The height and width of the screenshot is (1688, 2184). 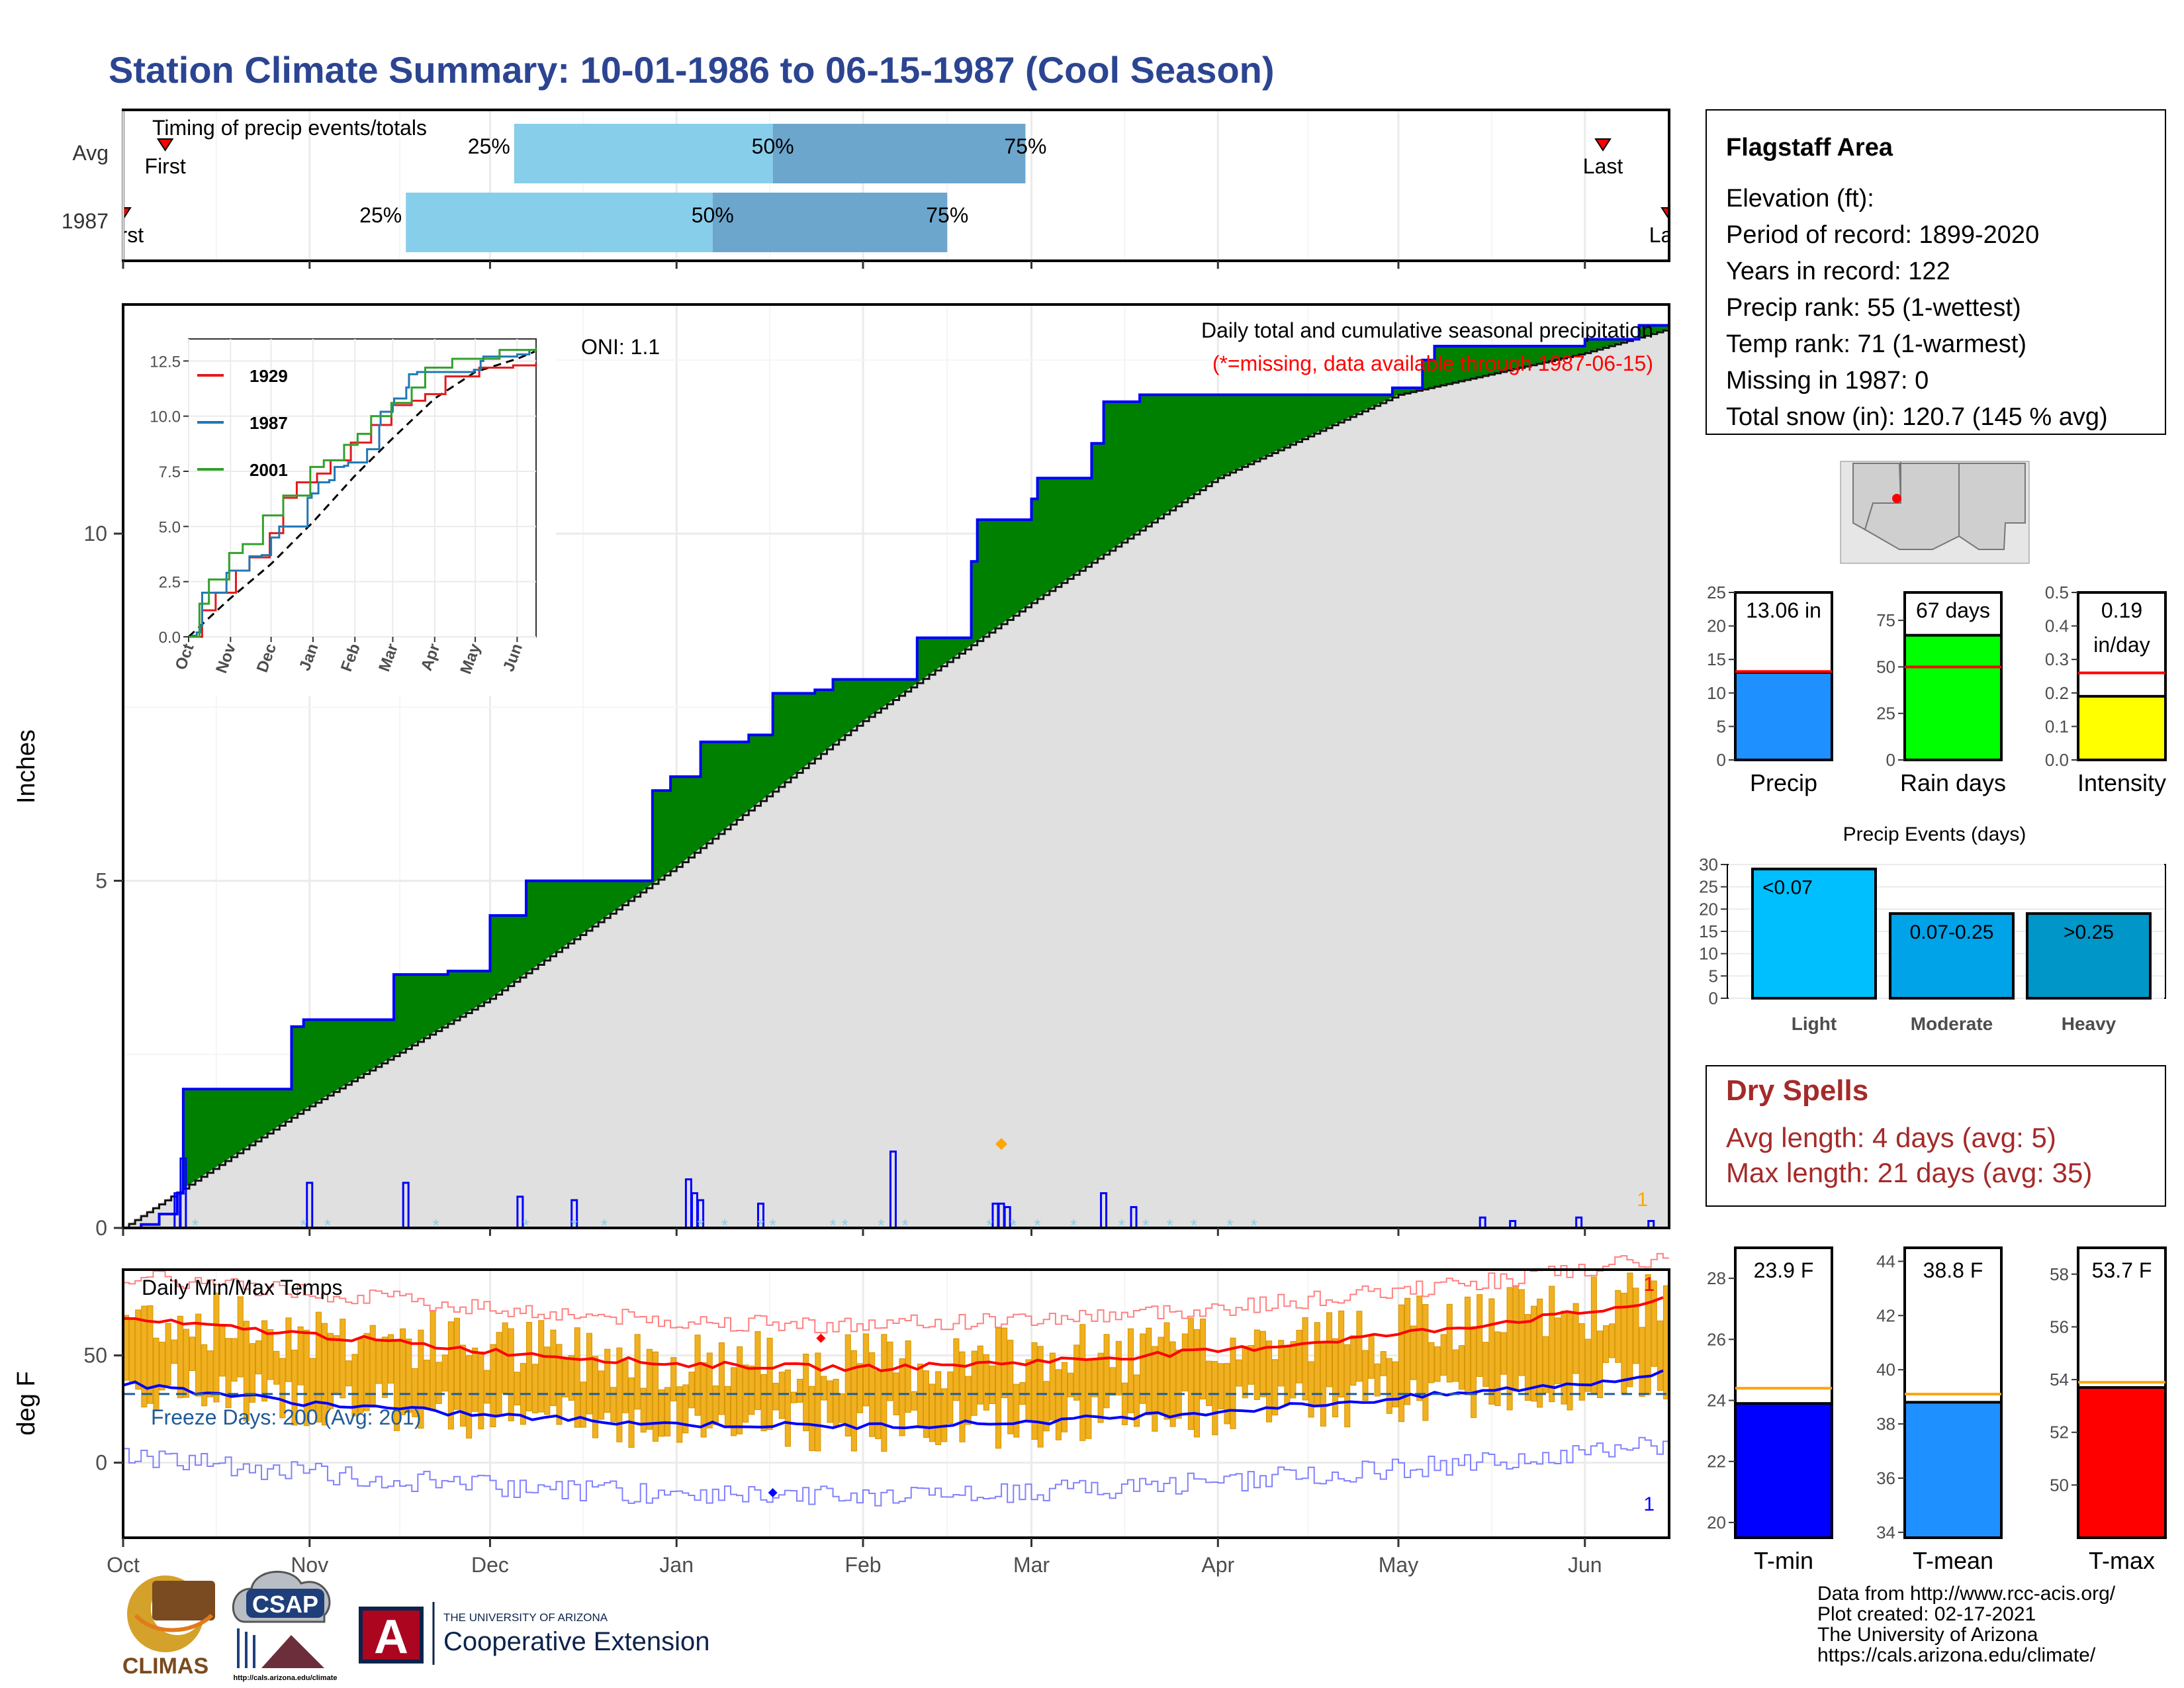 I want to click on inset-legend-1987: 1987, so click(x=269, y=423).